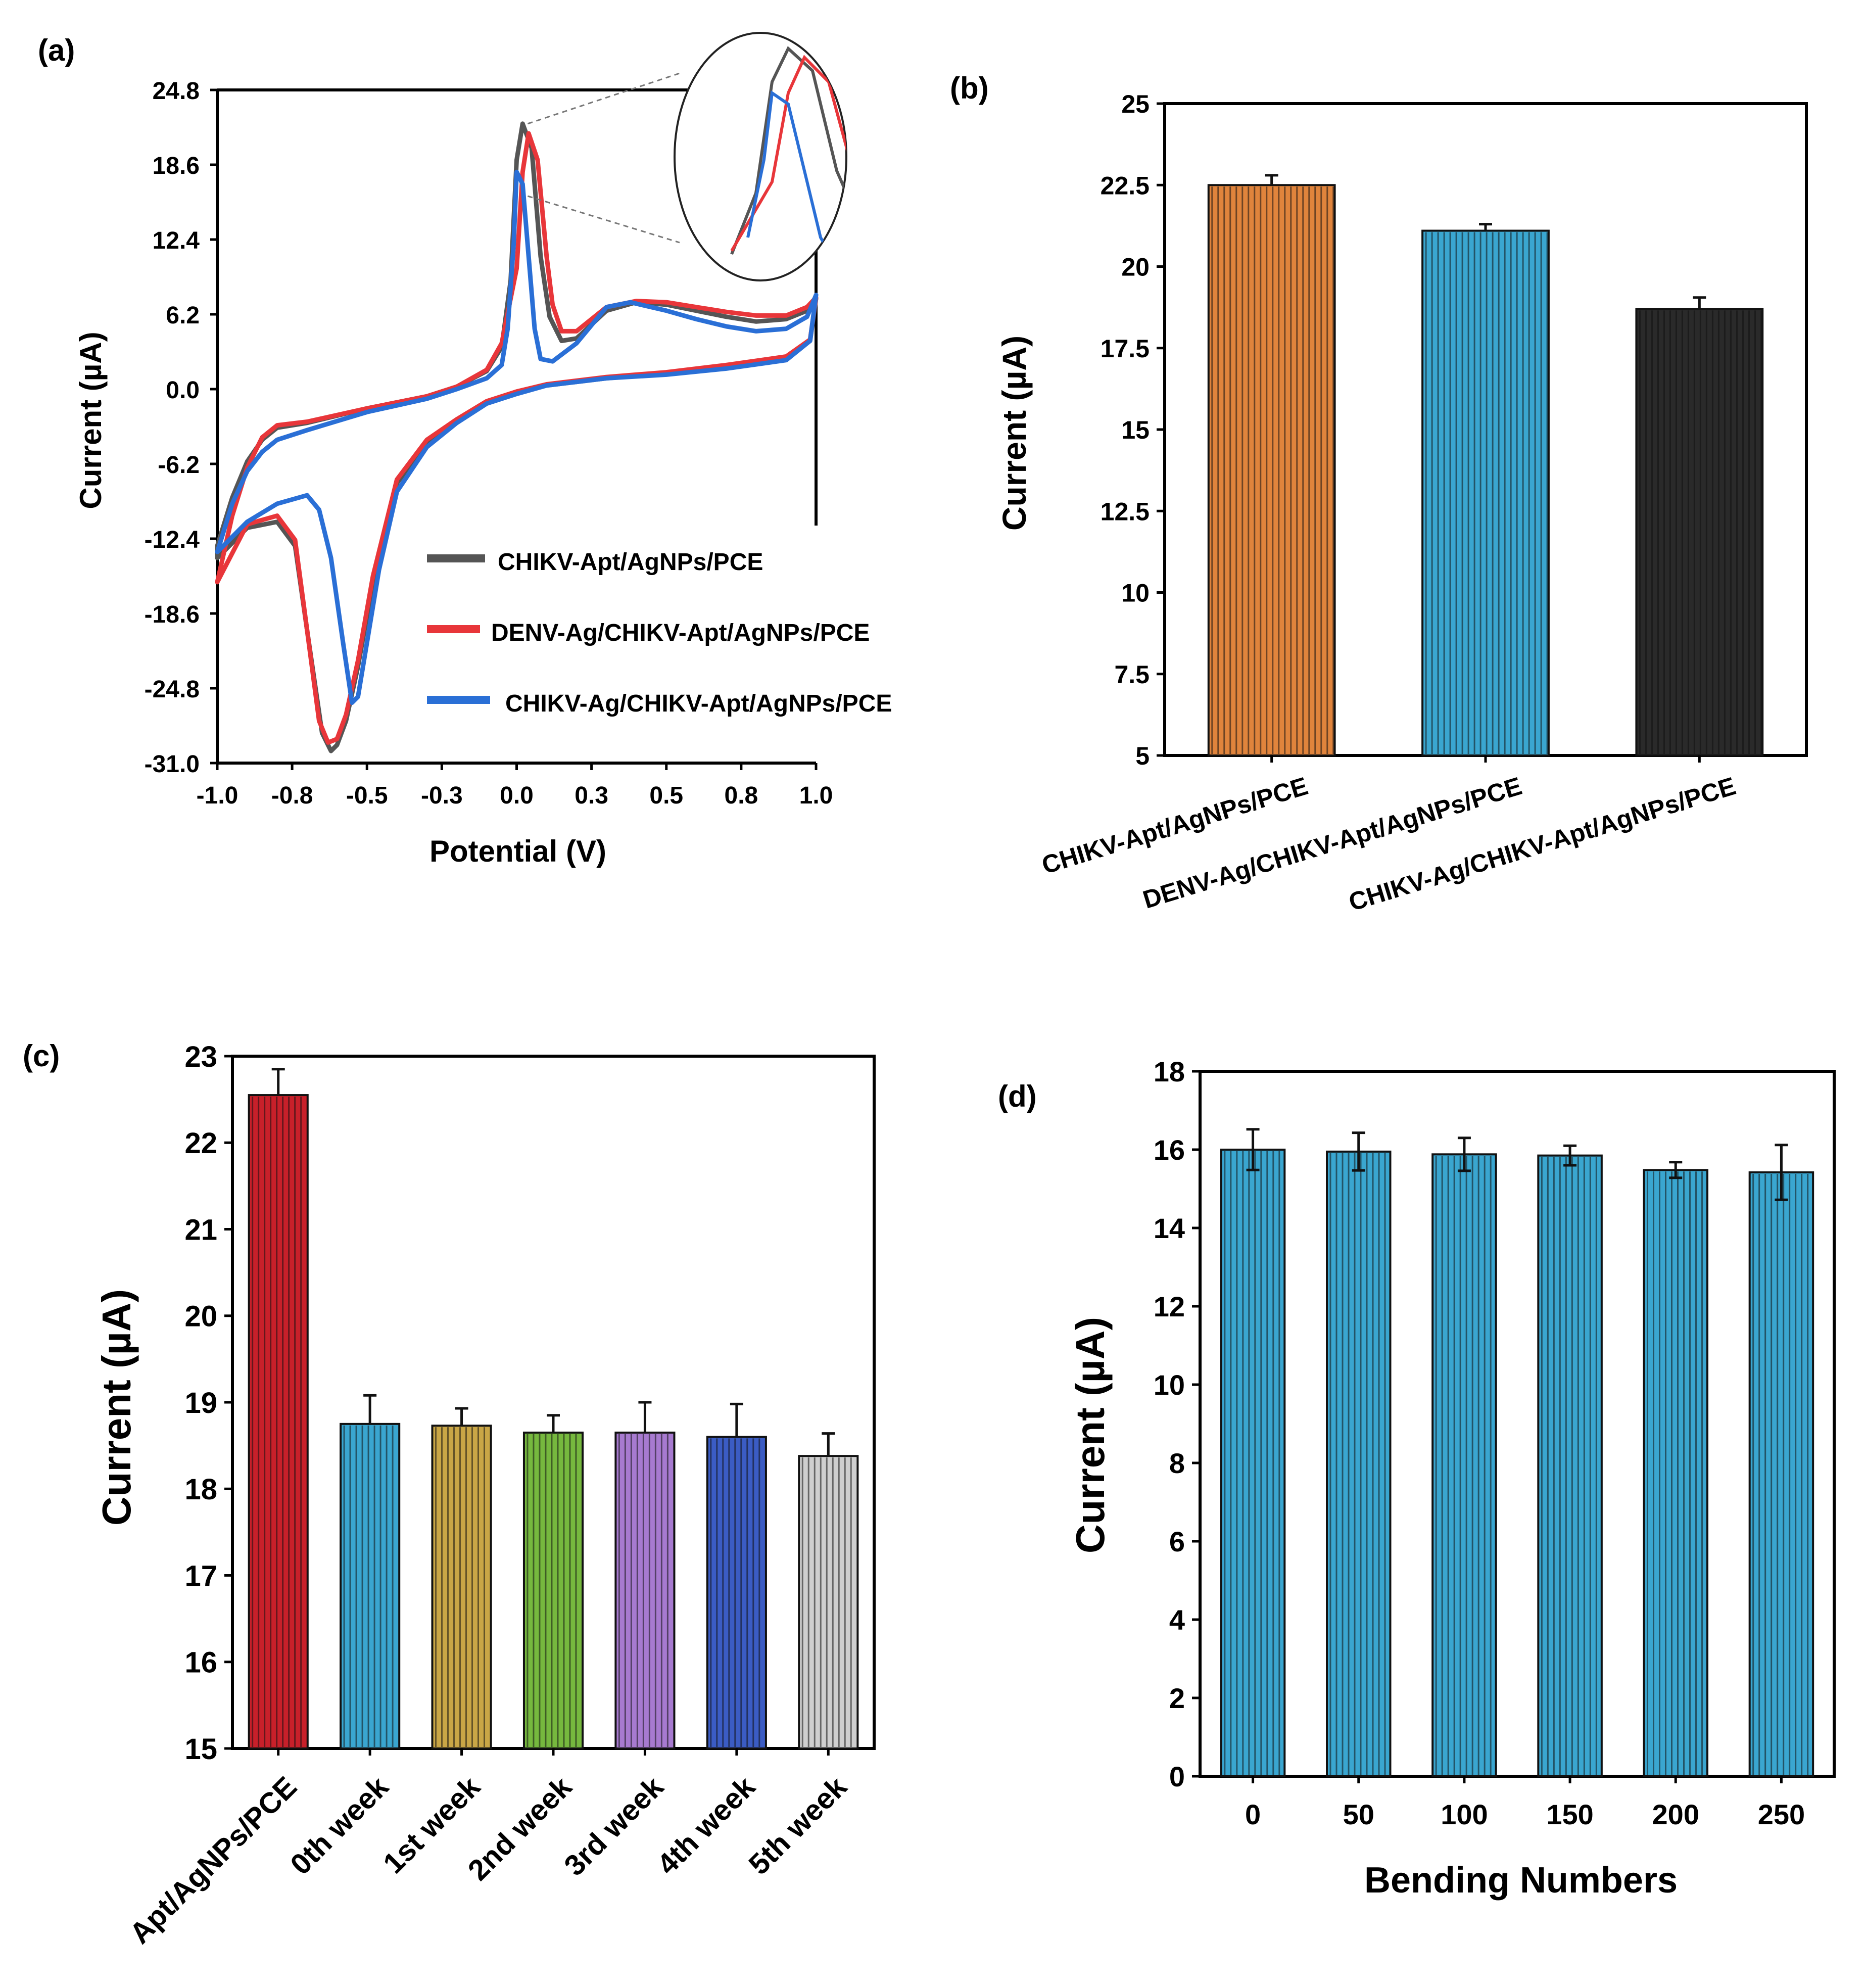 This screenshot has height=1988, width=1864. What do you see at coordinates (517, 796) in the screenshot?
I see `x-tick-label: 0.0` at bounding box center [517, 796].